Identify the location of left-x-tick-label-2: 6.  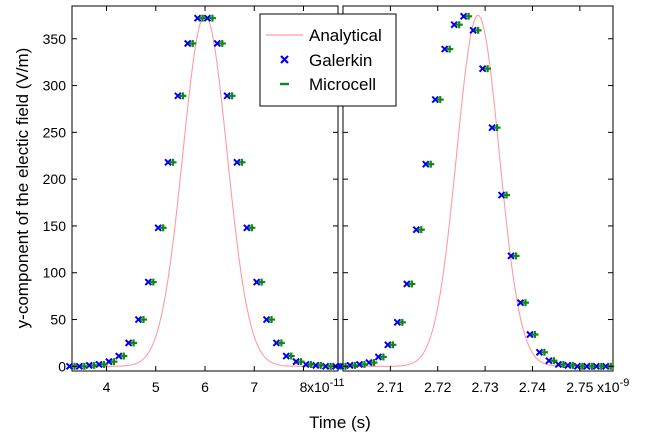
(205, 387).